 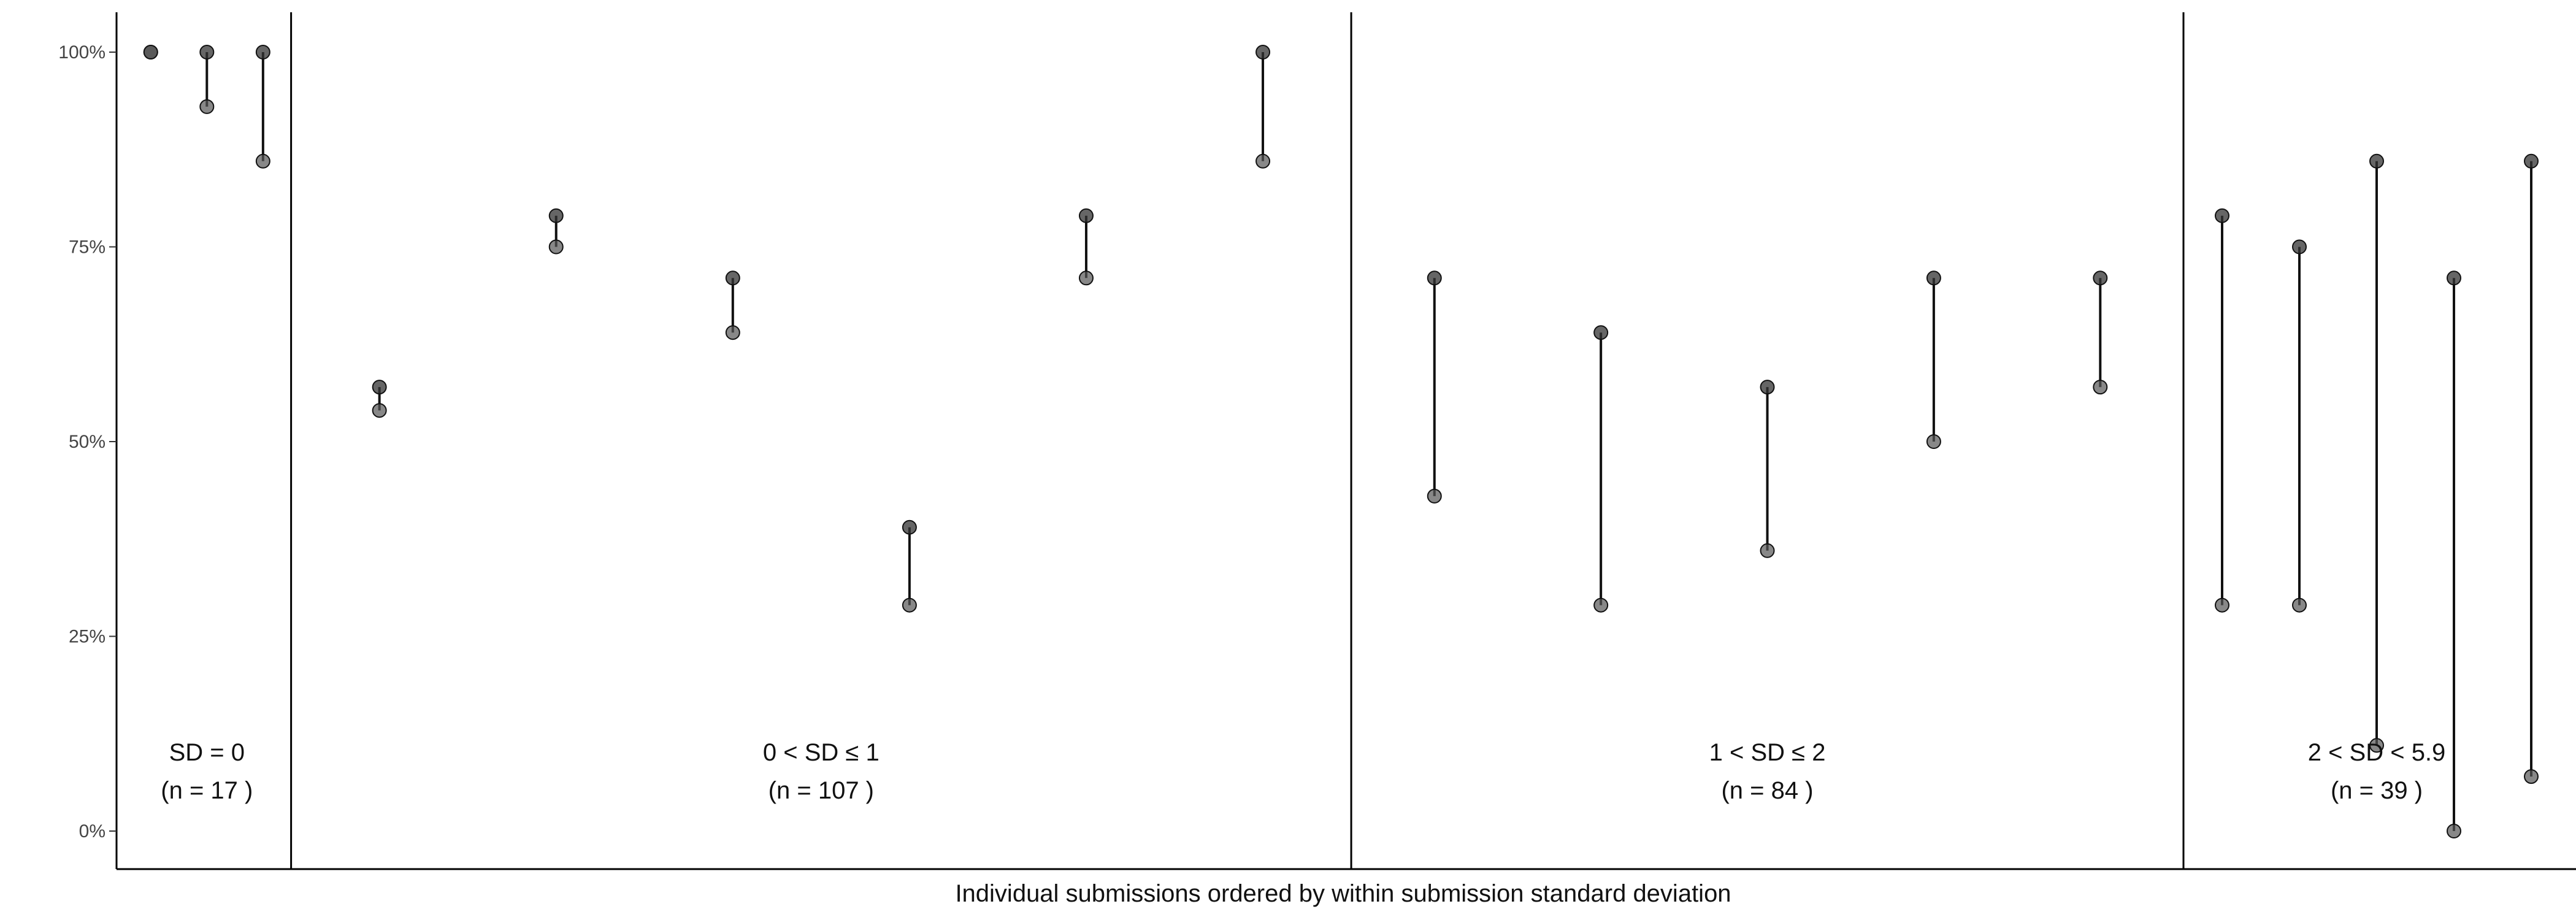 What do you see at coordinates (2377, 790) in the screenshot?
I see `group-count-label: (n = 39 )` at bounding box center [2377, 790].